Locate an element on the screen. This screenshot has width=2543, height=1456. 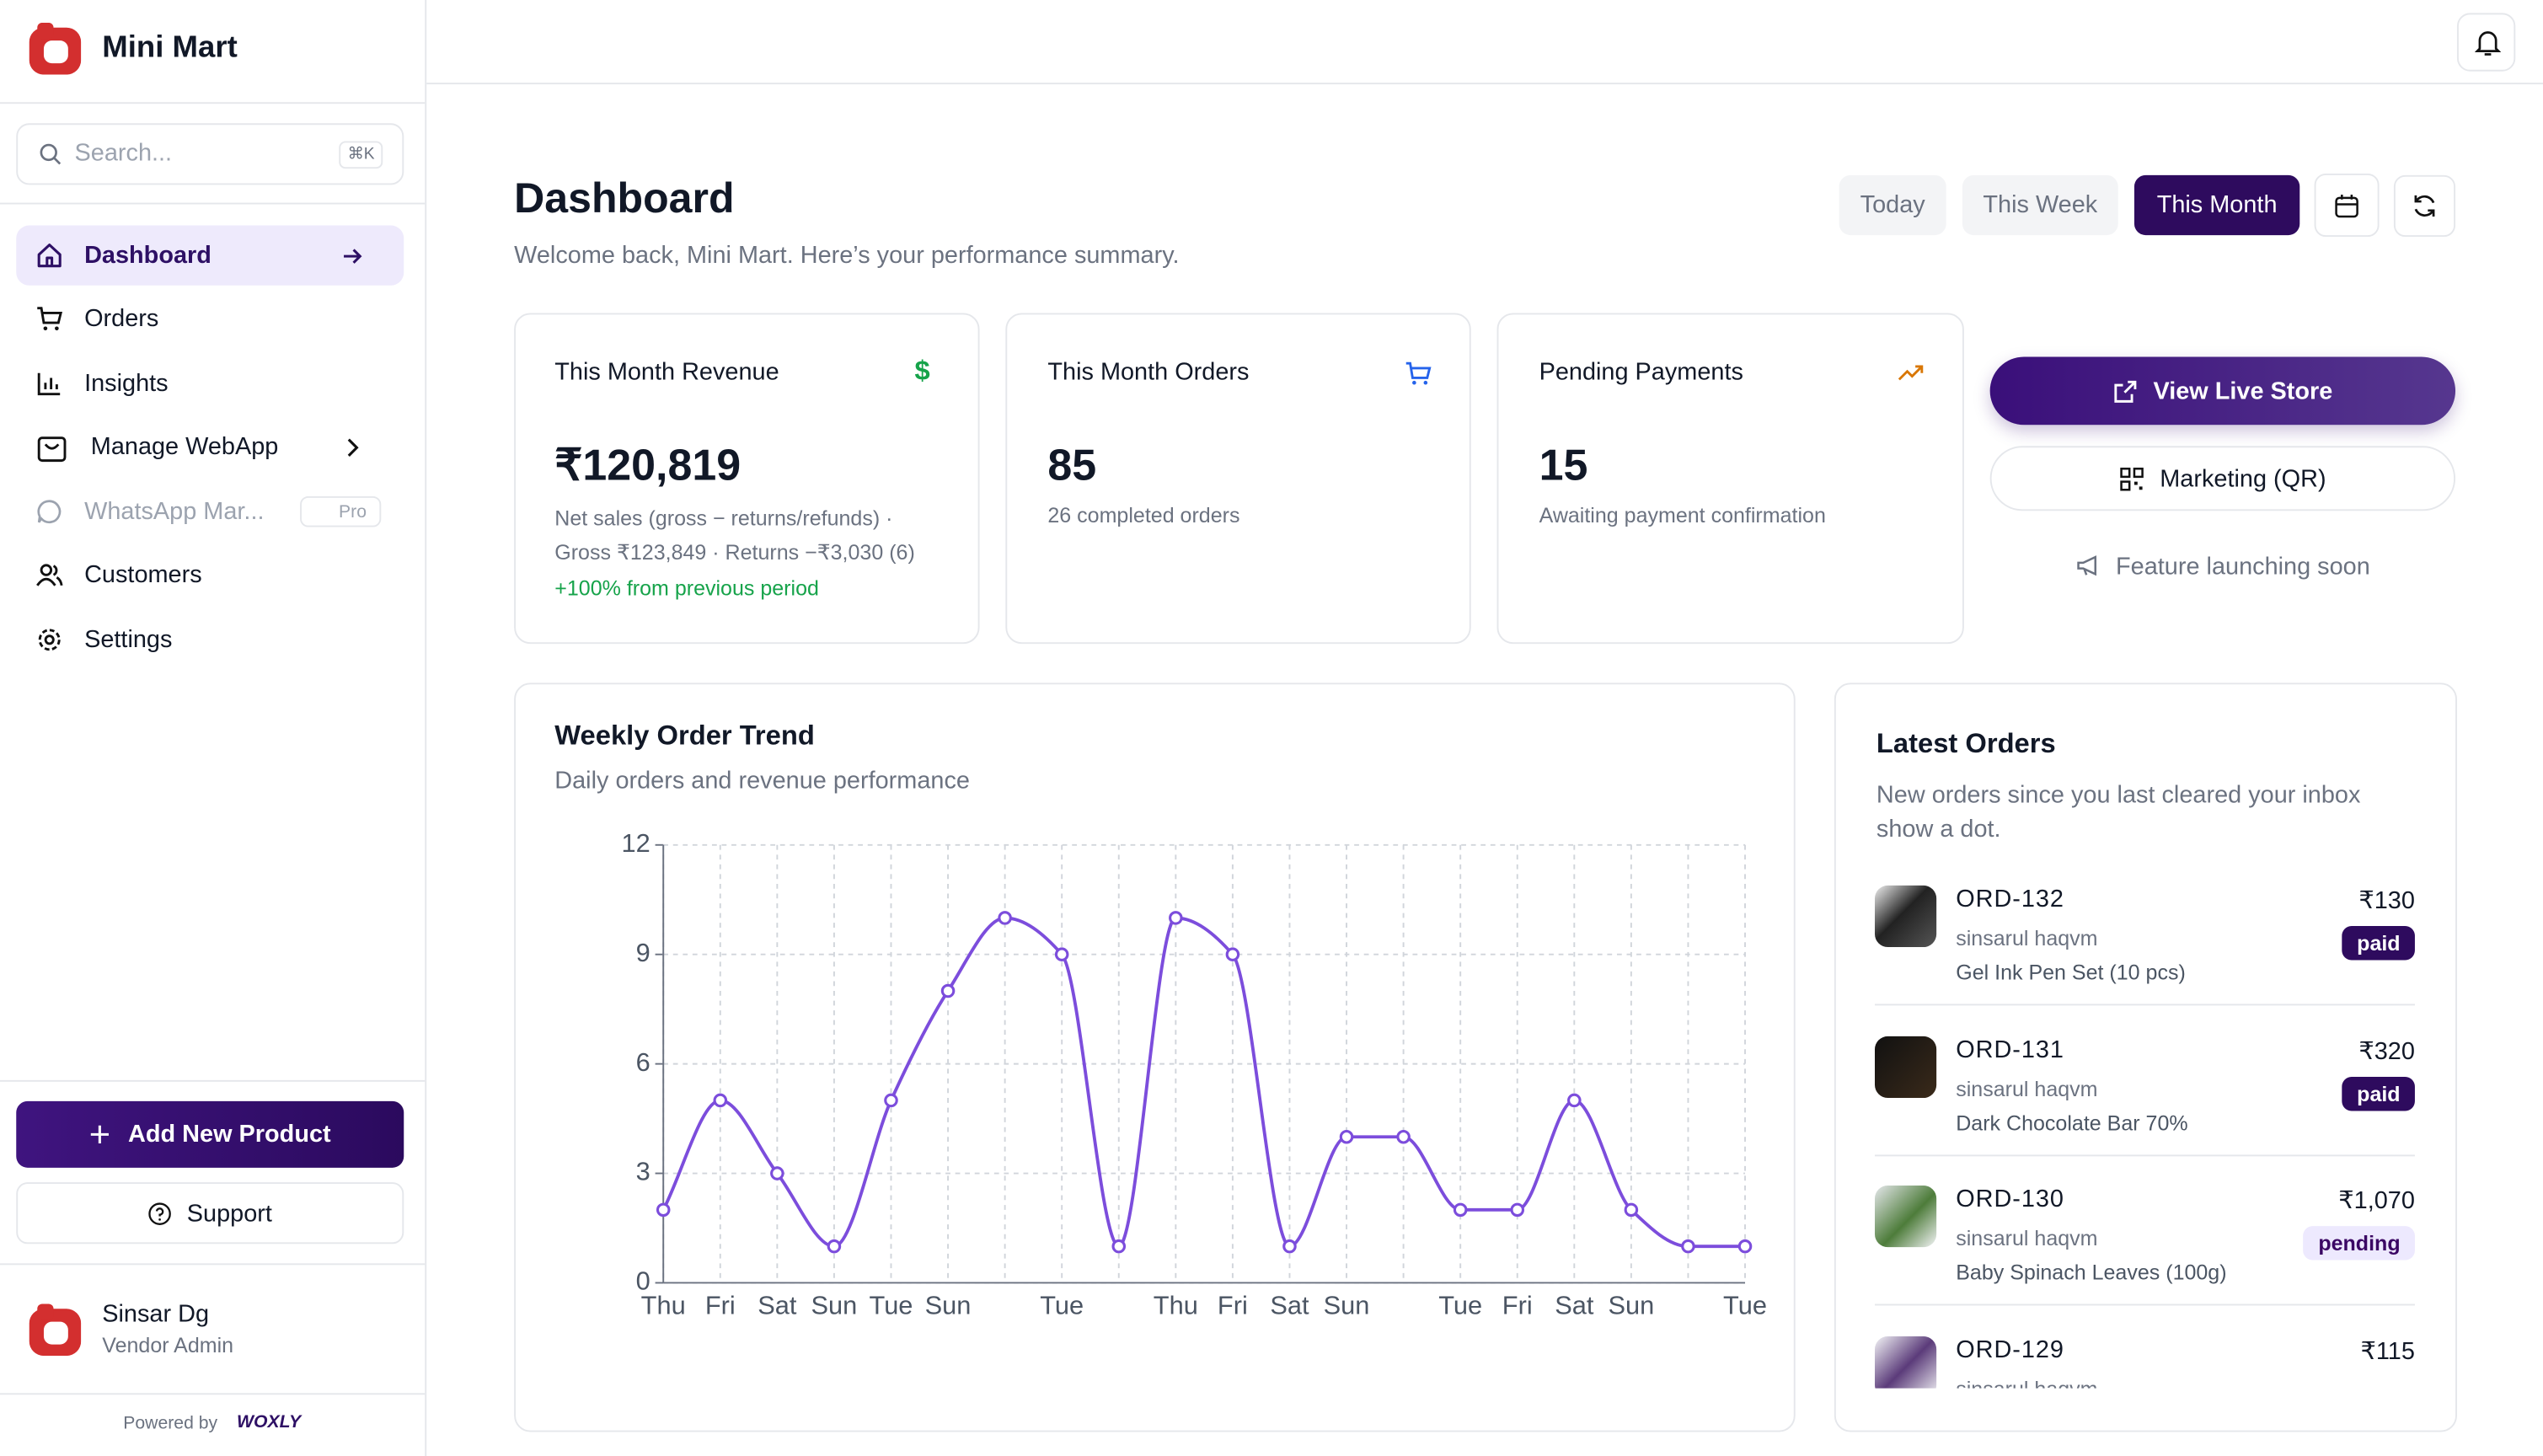
arrow is located at coordinates (353, 255).